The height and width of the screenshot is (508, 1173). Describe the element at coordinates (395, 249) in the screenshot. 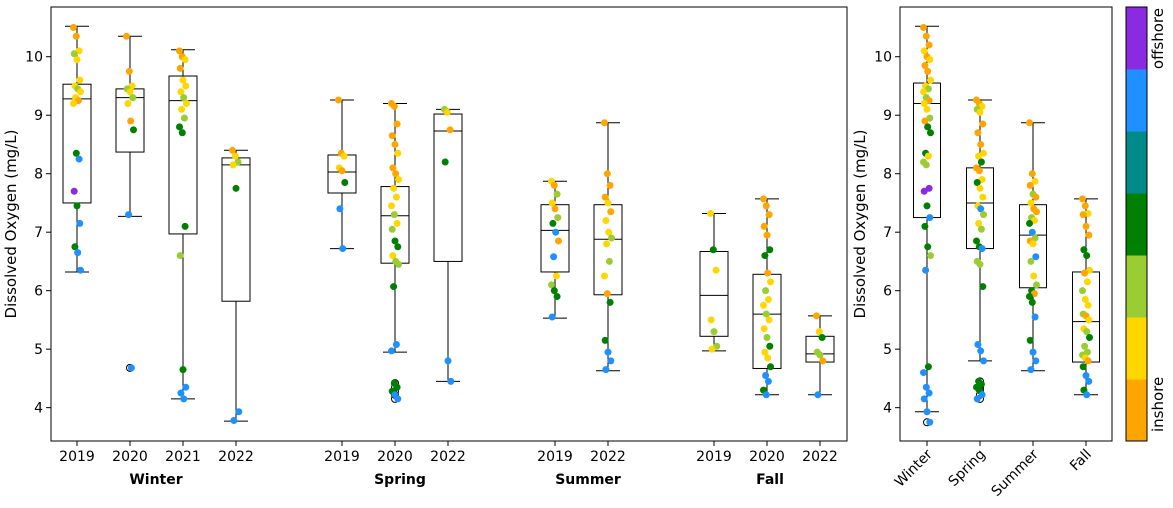

I see `box-group-spring` at that location.